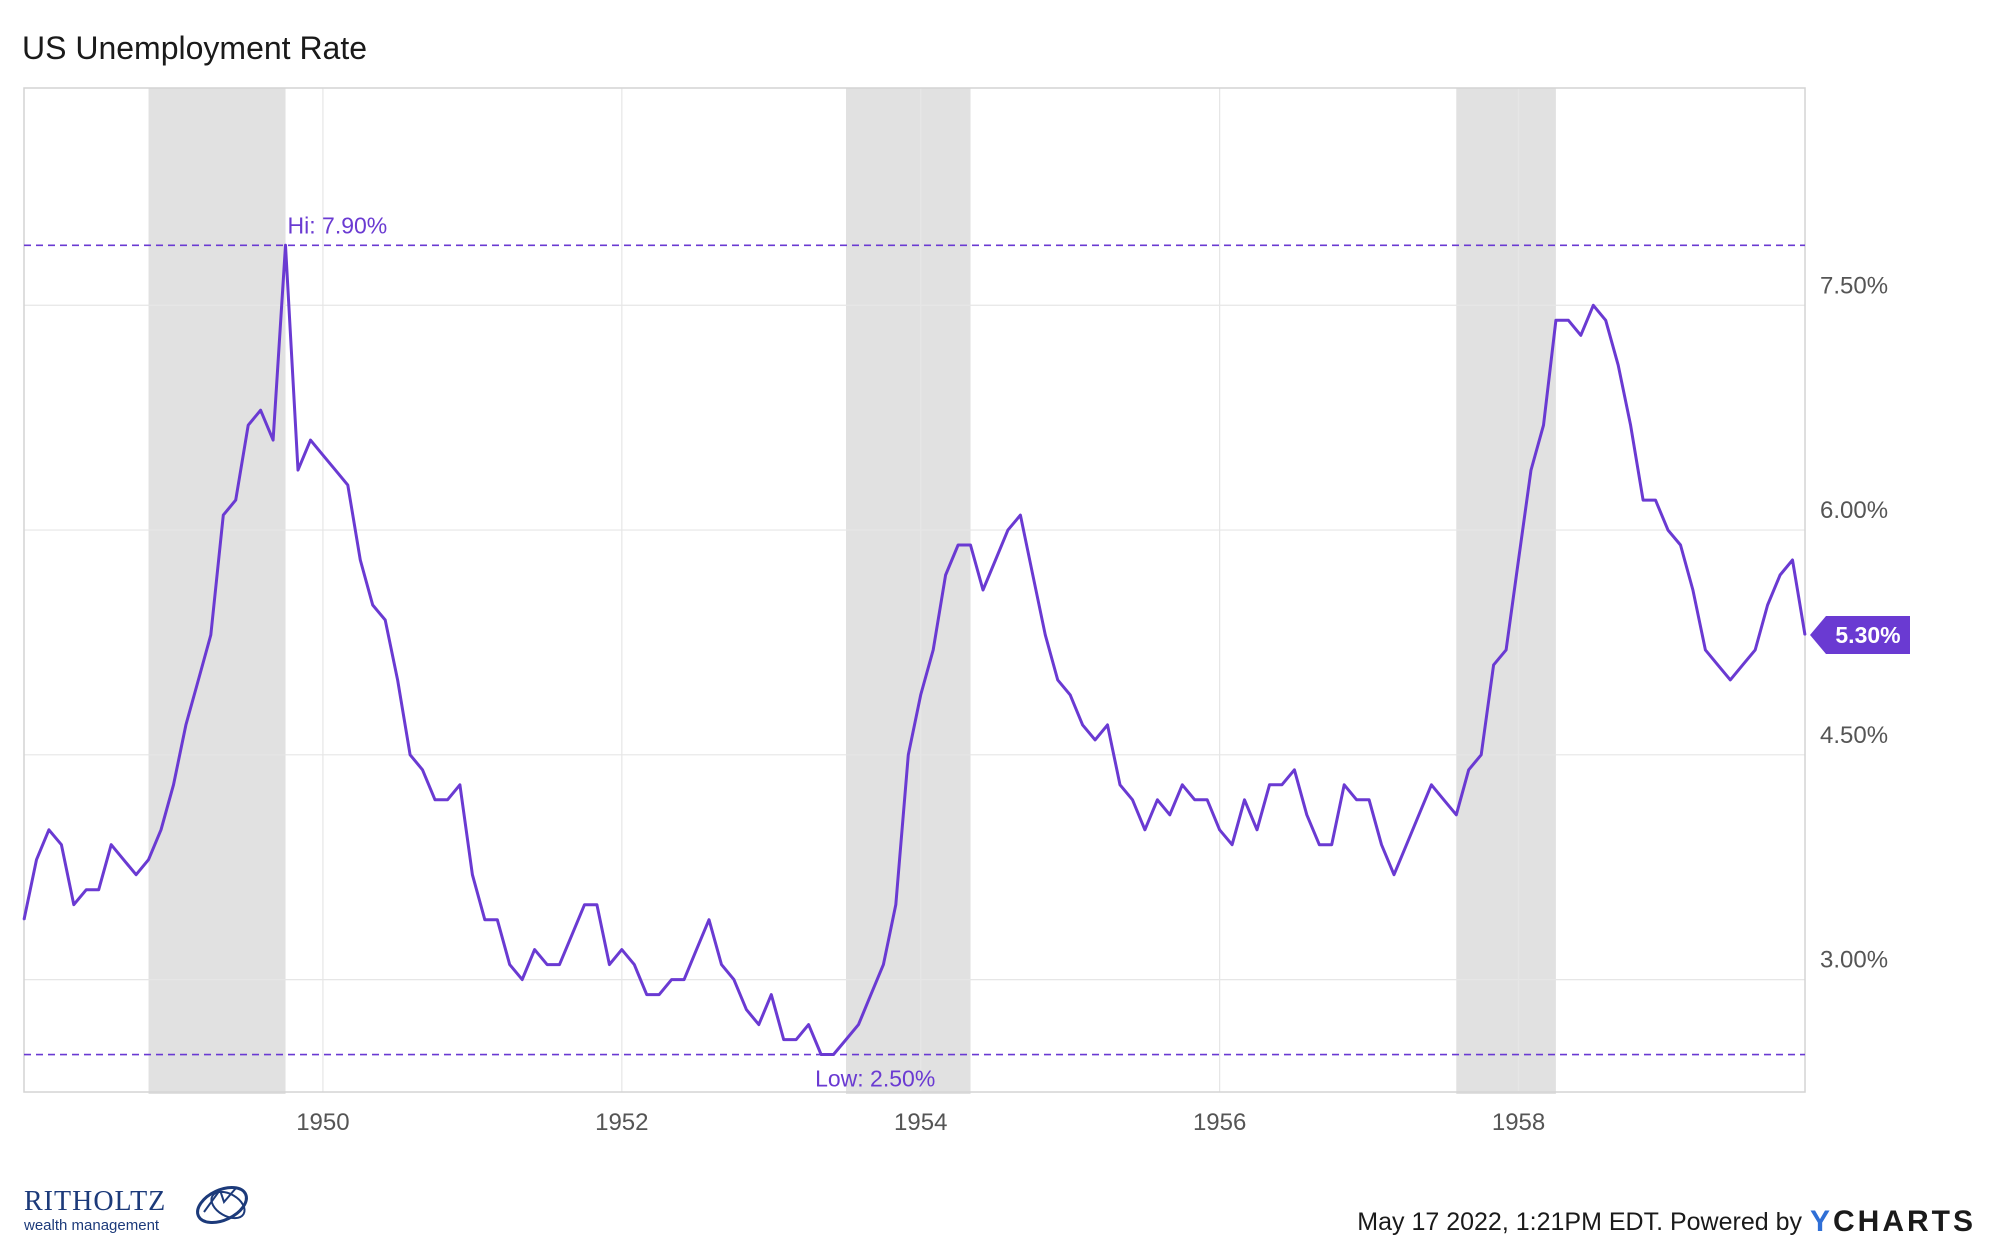 The image size is (2000, 1253). What do you see at coordinates (1854, 510) in the screenshot?
I see `y-tick-label: 6.00%` at bounding box center [1854, 510].